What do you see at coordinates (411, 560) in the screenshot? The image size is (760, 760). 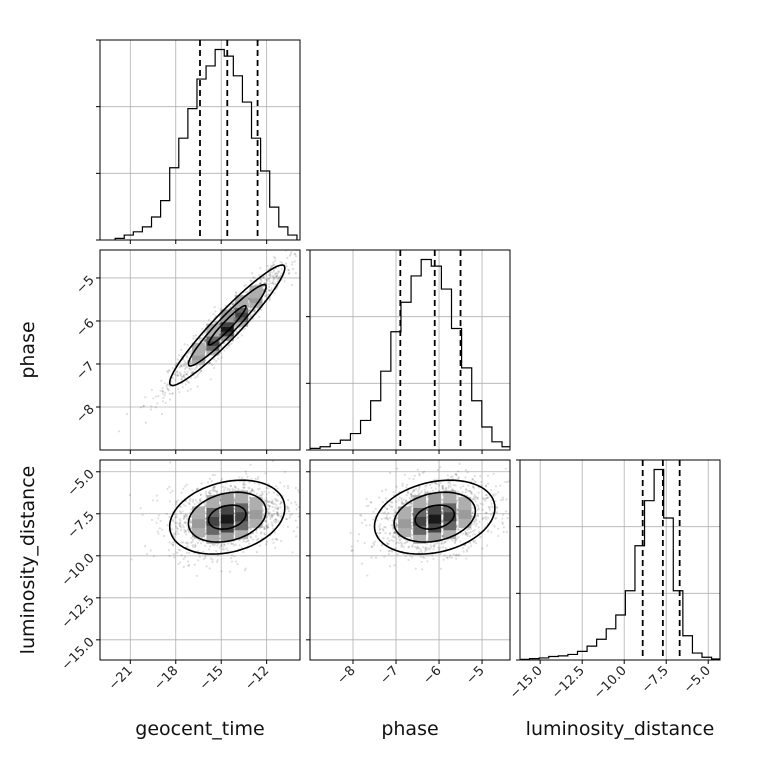 I see `scatter-content` at bounding box center [411, 560].